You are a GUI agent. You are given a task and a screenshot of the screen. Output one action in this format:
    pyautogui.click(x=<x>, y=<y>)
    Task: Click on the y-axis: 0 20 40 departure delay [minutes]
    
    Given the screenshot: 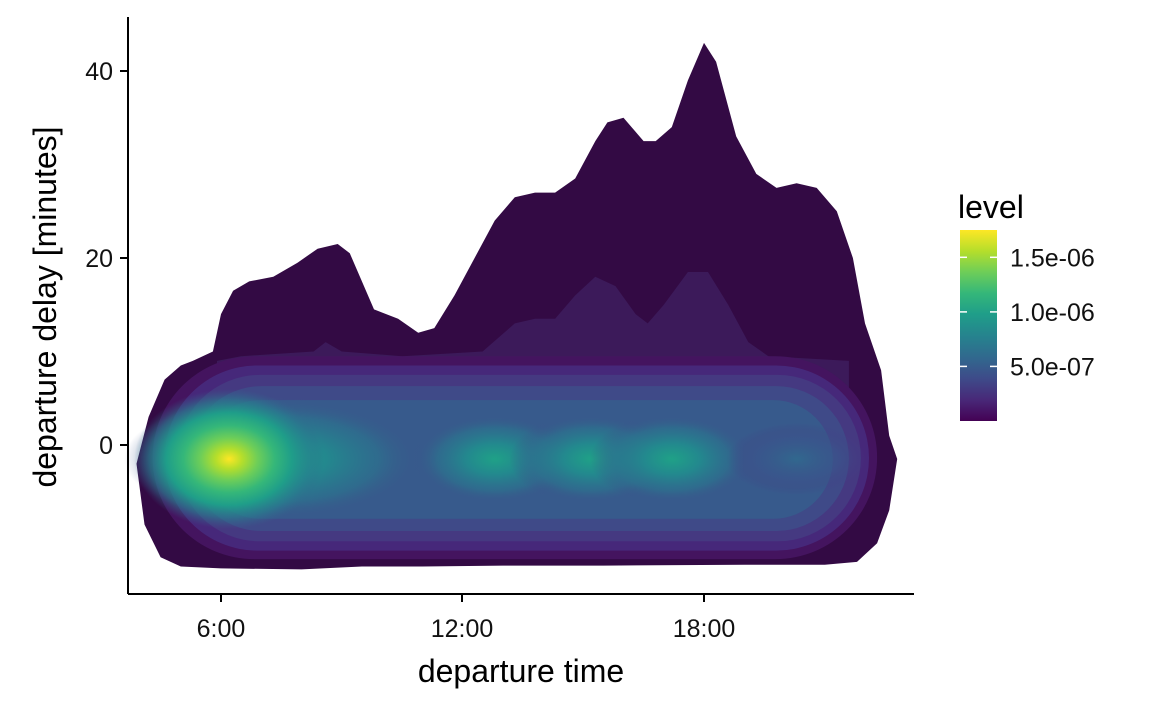 What is the action you would take?
    pyautogui.click(x=78, y=305)
    